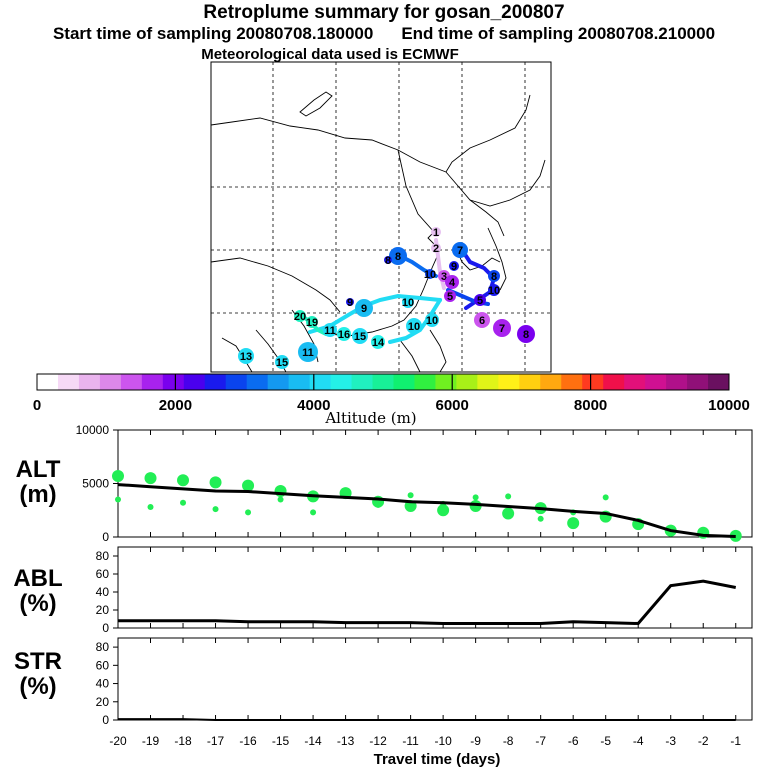 The width and height of the screenshot is (768, 768). I want to click on colorbar-tick-label: 2000, so click(175, 405).